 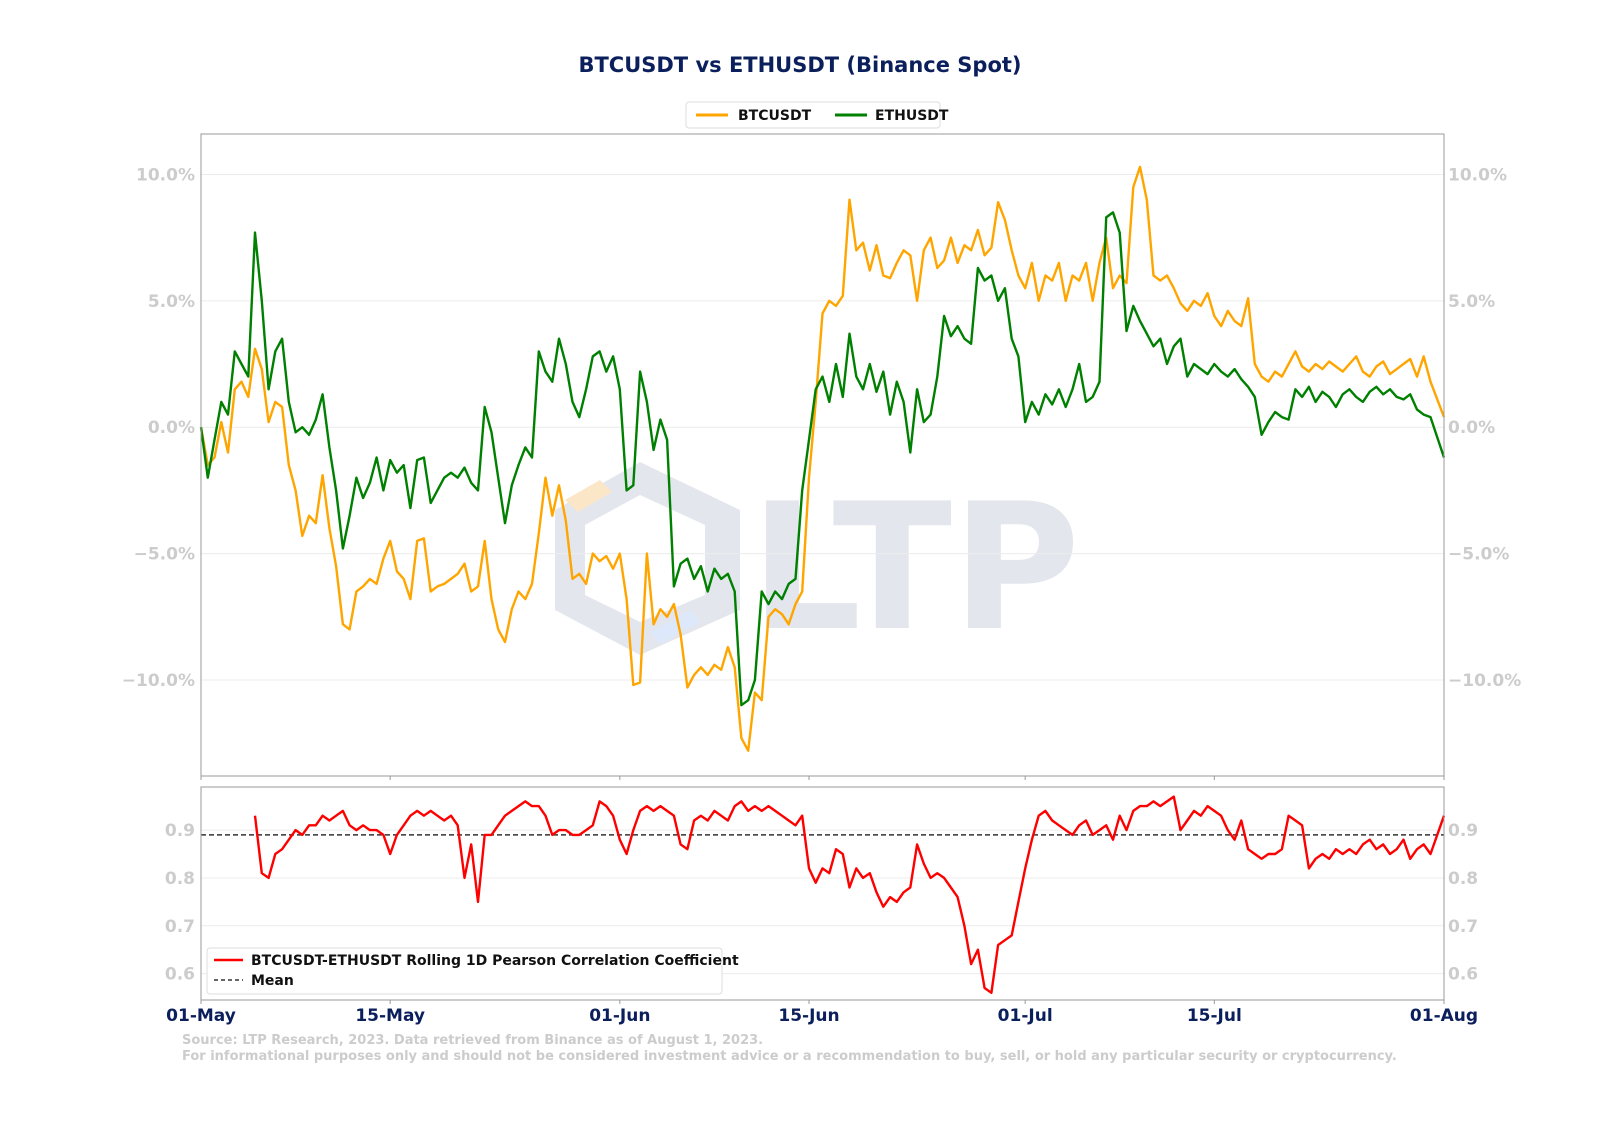 I want to click on correlation-y-tick-label-right: 0.8, so click(x=1463, y=879).